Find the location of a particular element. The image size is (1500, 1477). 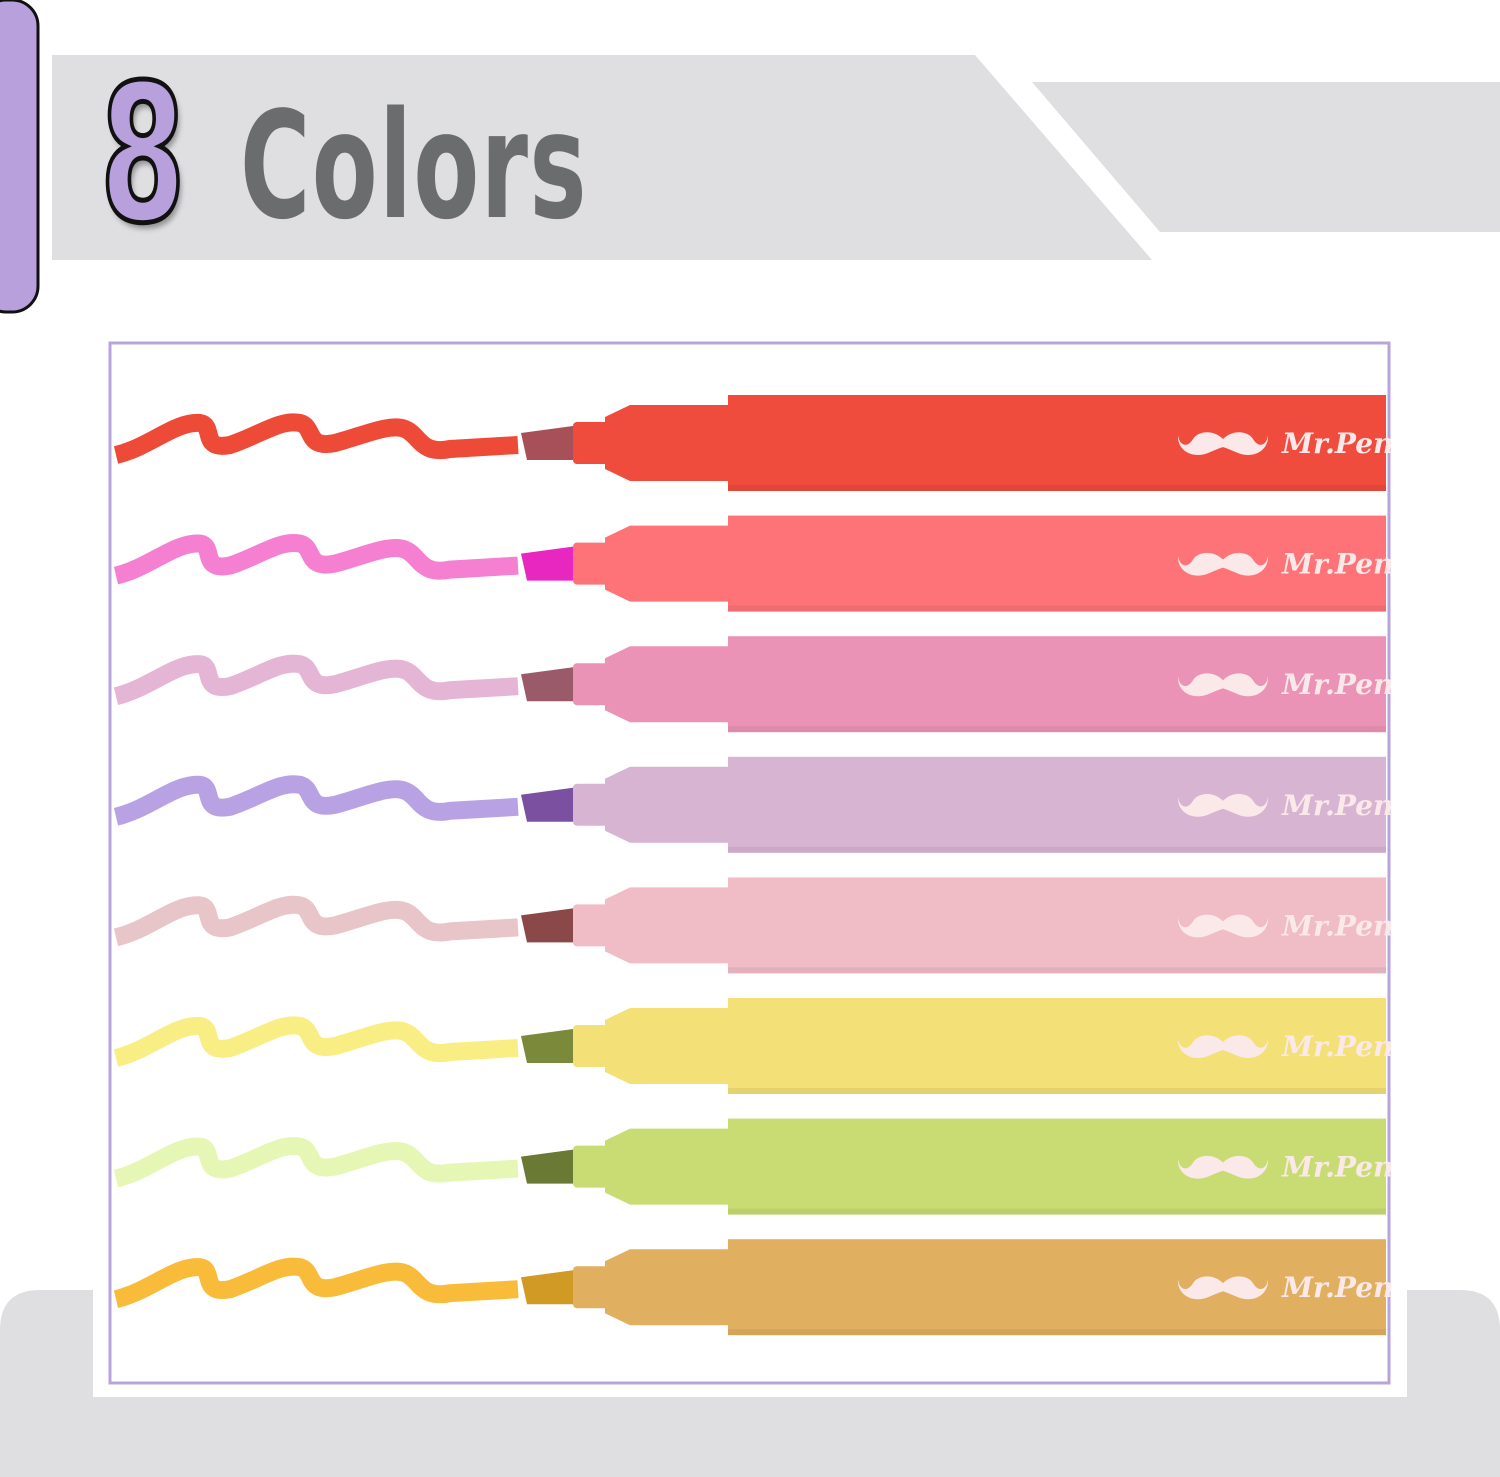

page-title: Colors is located at coordinates (414, 166).